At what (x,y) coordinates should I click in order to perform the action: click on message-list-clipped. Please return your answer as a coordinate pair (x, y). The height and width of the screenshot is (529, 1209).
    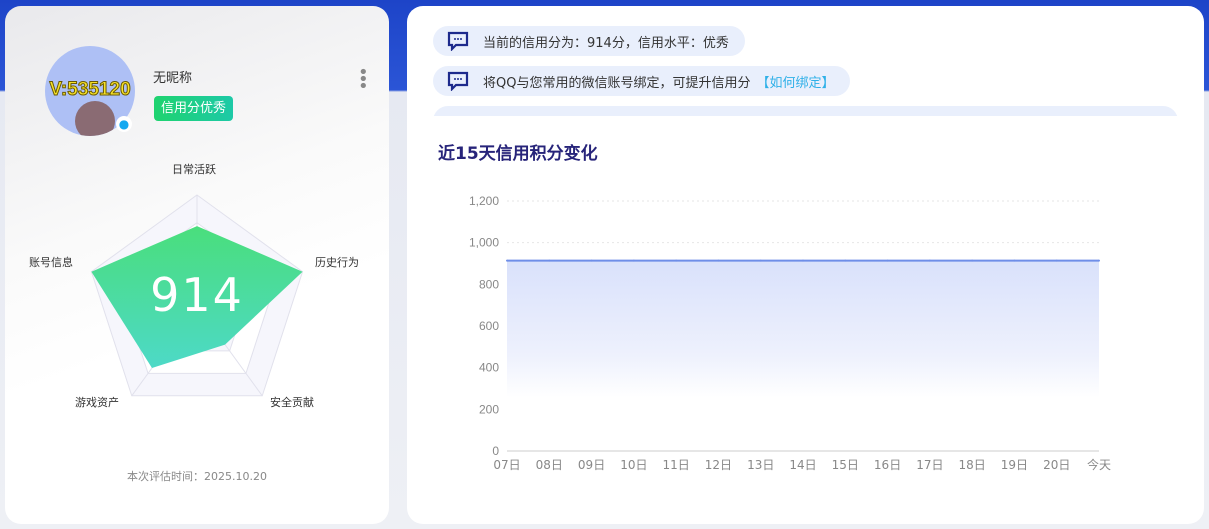
    Looking at the image, I should click on (805, 111).